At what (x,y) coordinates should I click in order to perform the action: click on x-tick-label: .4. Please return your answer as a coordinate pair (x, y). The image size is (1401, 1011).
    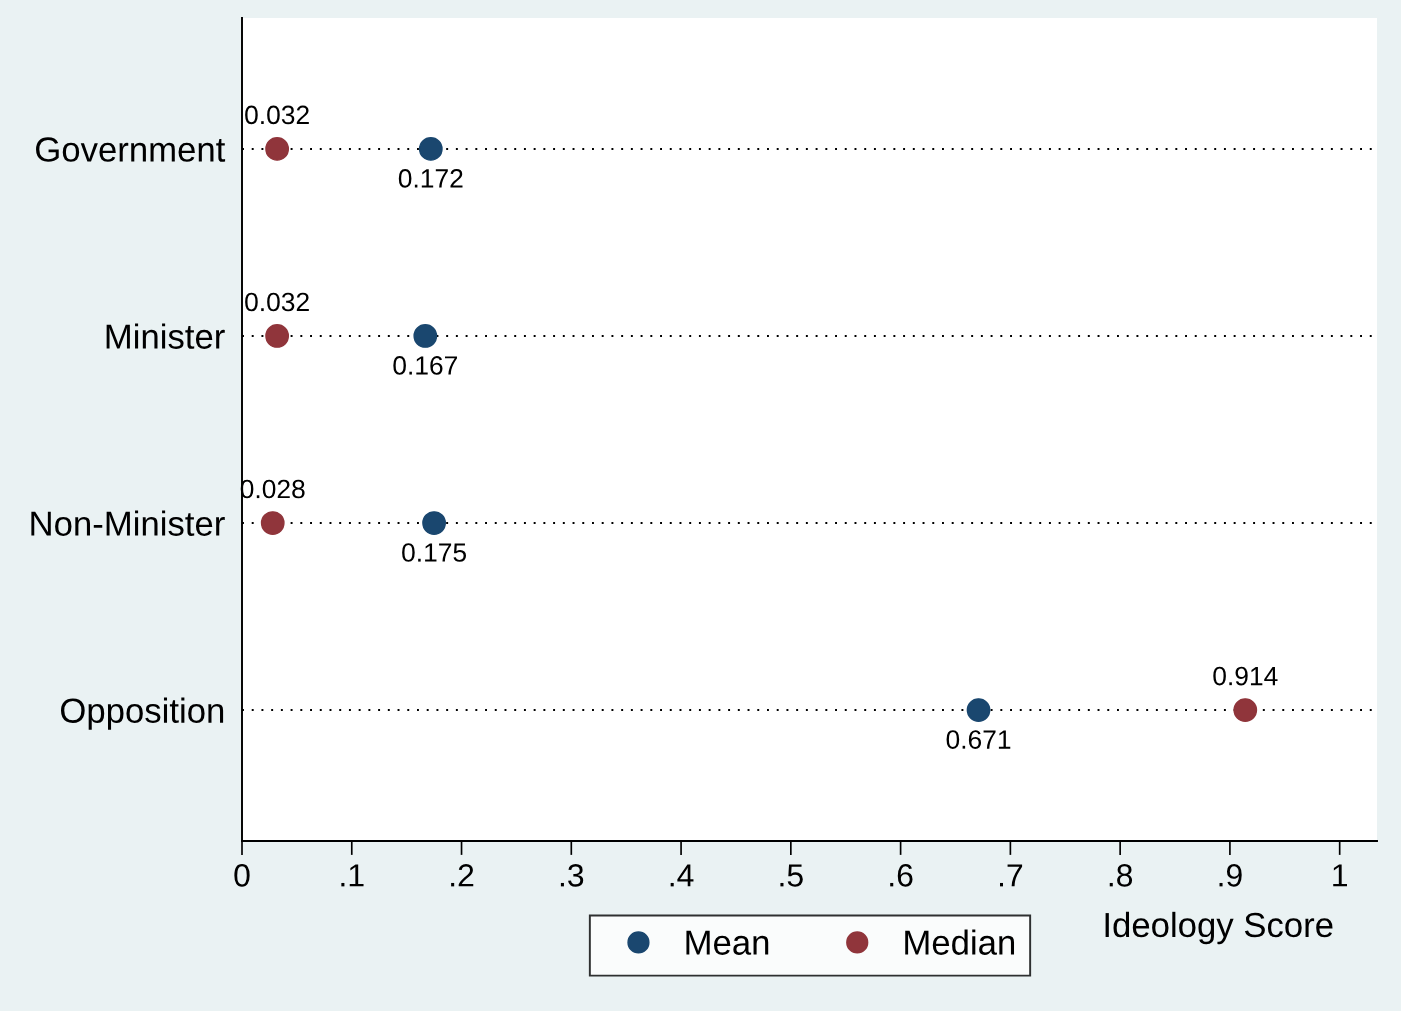
    Looking at the image, I should click on (682, 875).